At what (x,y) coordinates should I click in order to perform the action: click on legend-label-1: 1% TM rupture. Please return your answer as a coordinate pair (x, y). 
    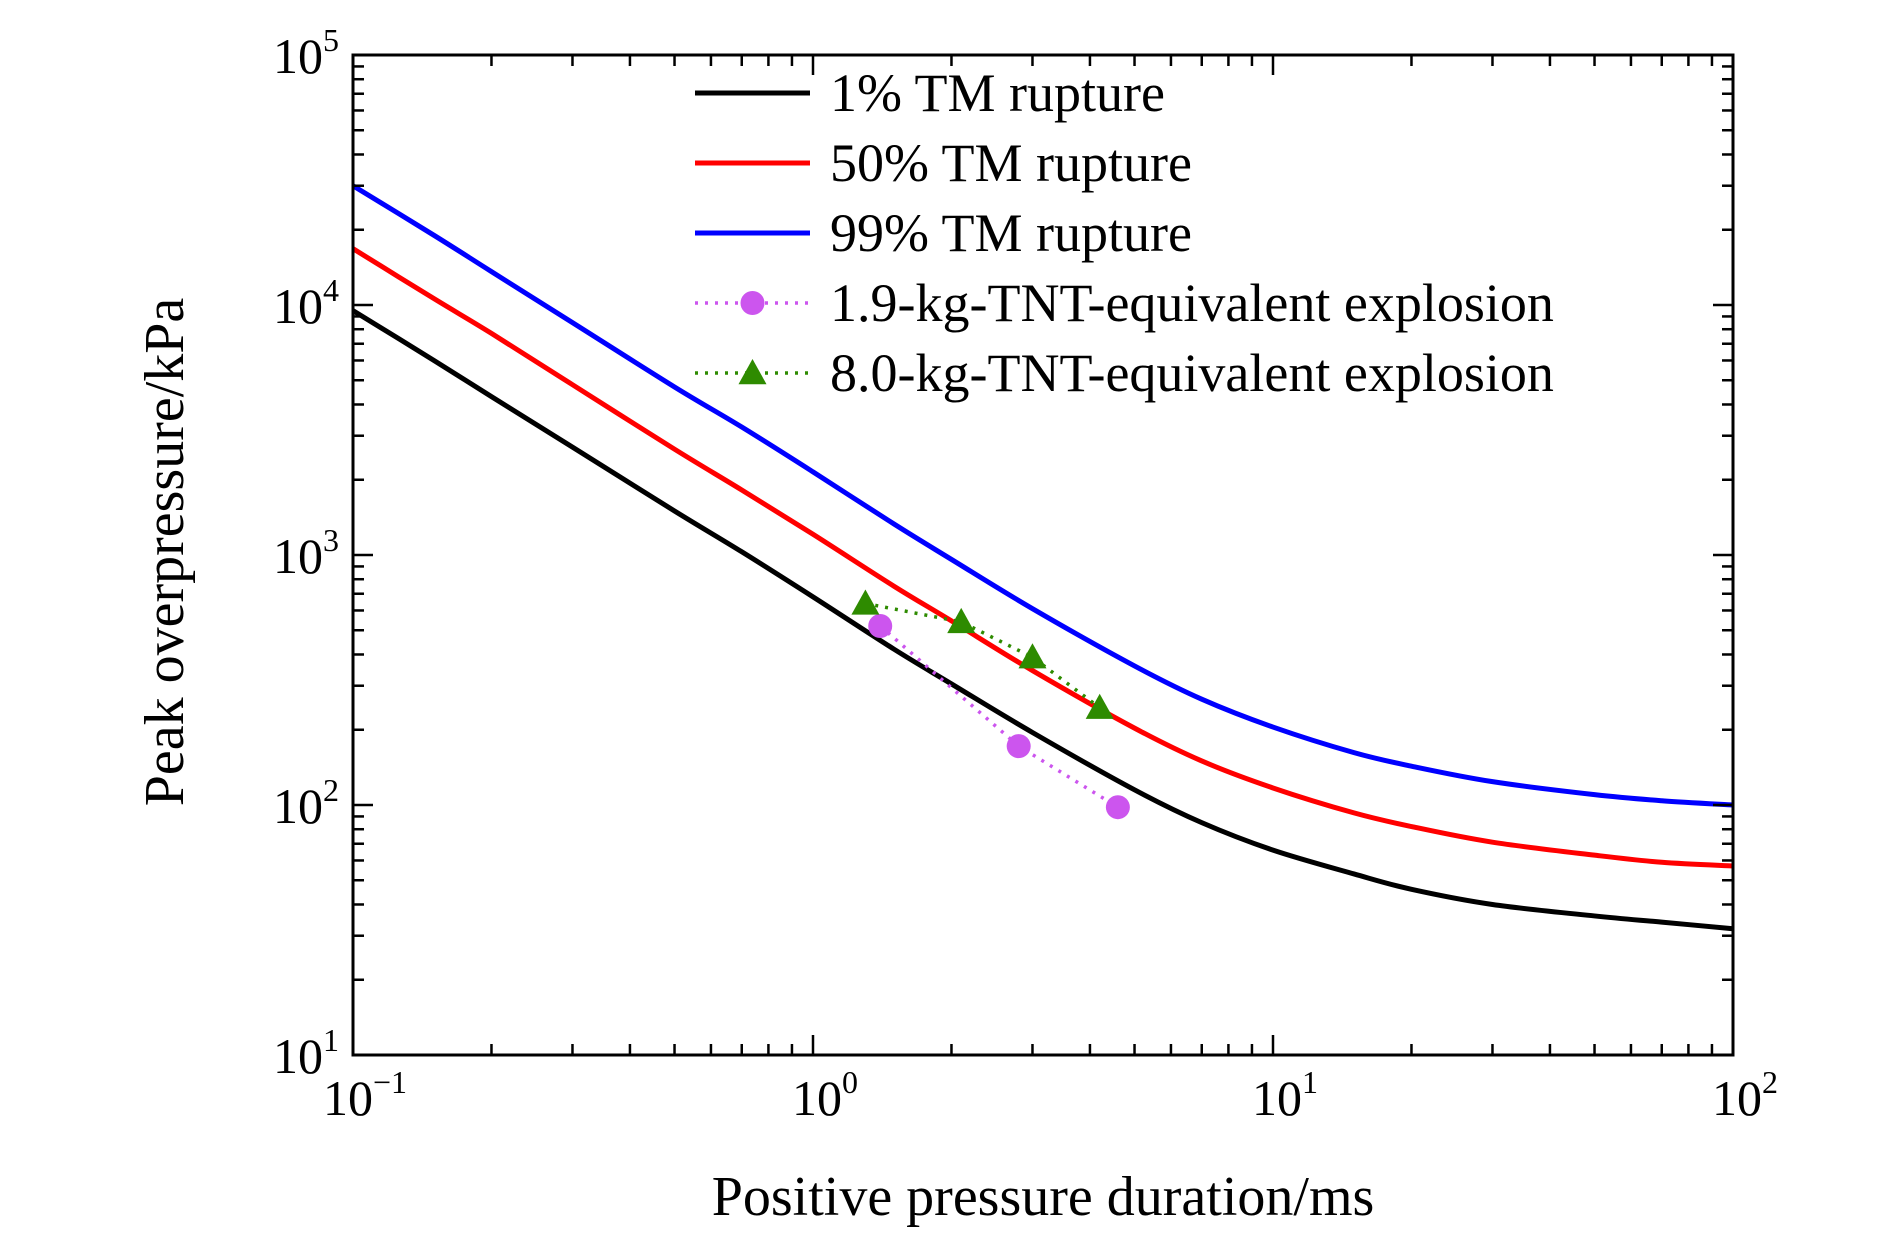
    Looking at the image, I should click on (997, 93).